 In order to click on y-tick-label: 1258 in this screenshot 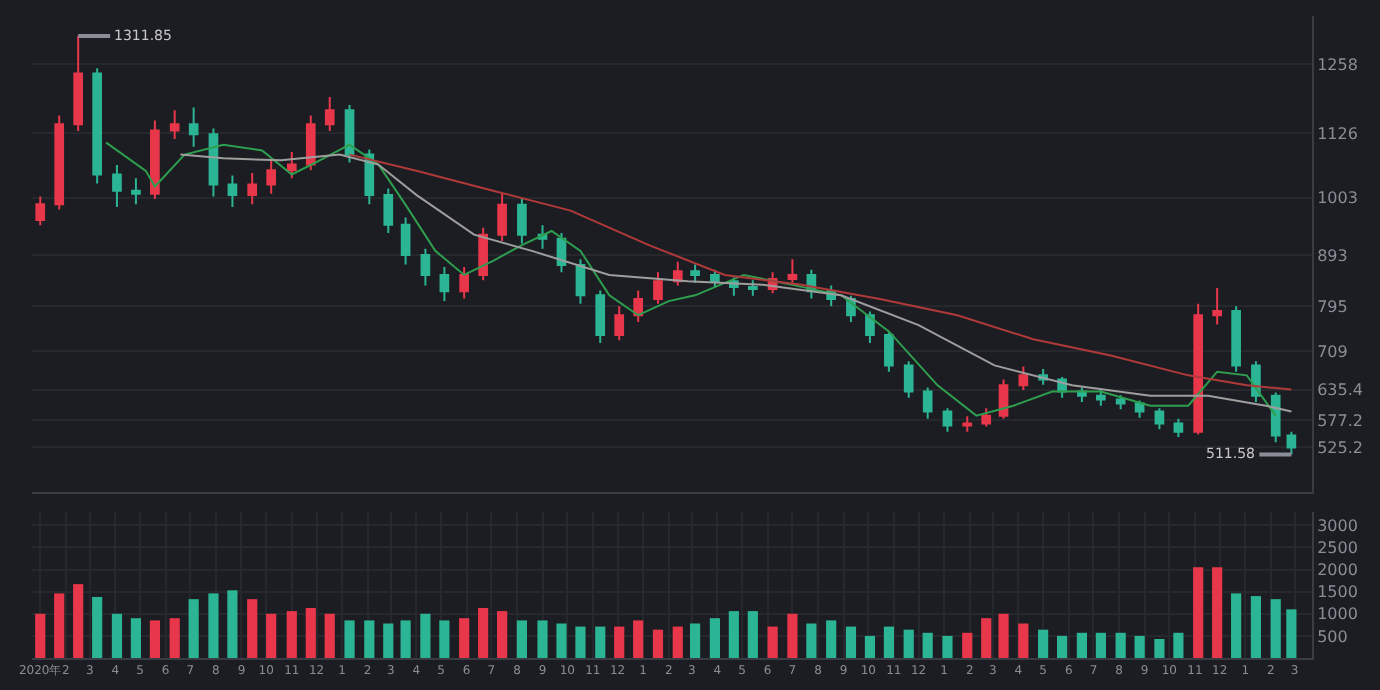, I will do `click(1337, 64)`.